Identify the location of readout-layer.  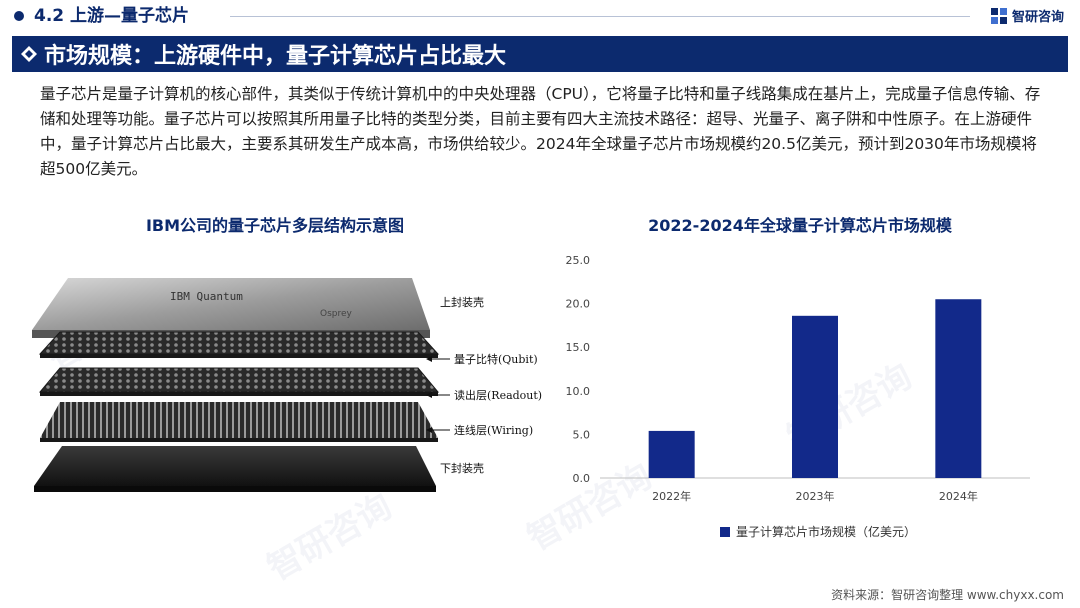
(239, 381).